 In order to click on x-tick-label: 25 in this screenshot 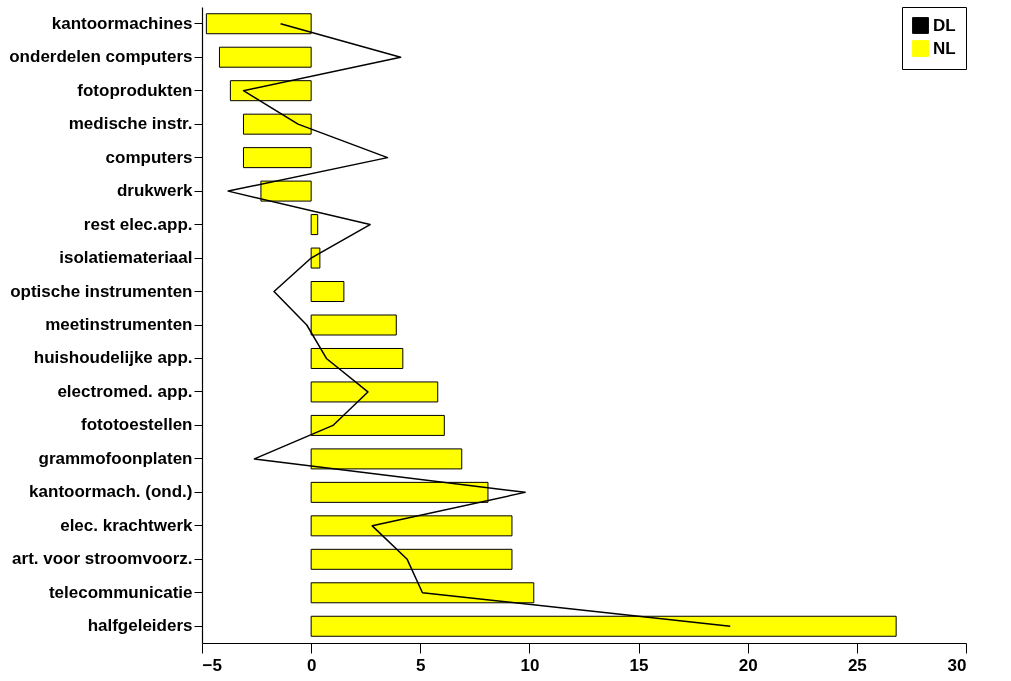, I will do `click(857, 665)`.